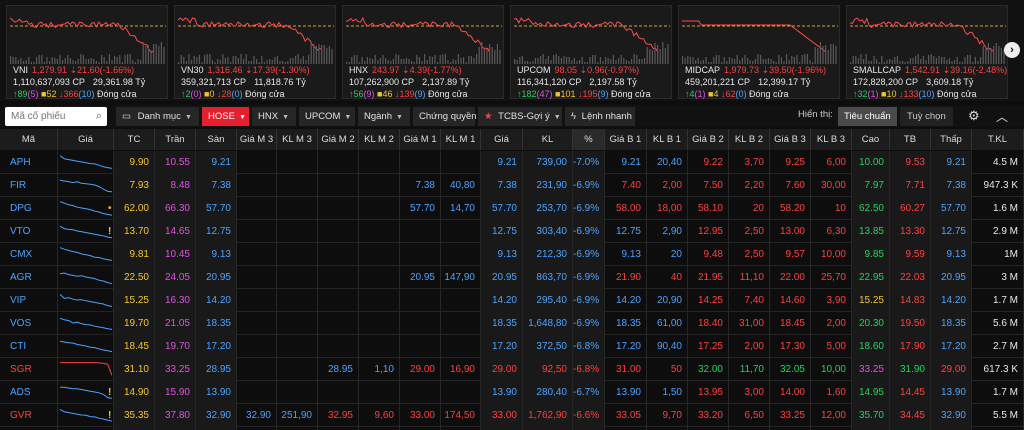  What do you see at coordinates (257, 139) in the screenshot?
I see `column-header: Giá M 3` at bounding box center [257, 139].